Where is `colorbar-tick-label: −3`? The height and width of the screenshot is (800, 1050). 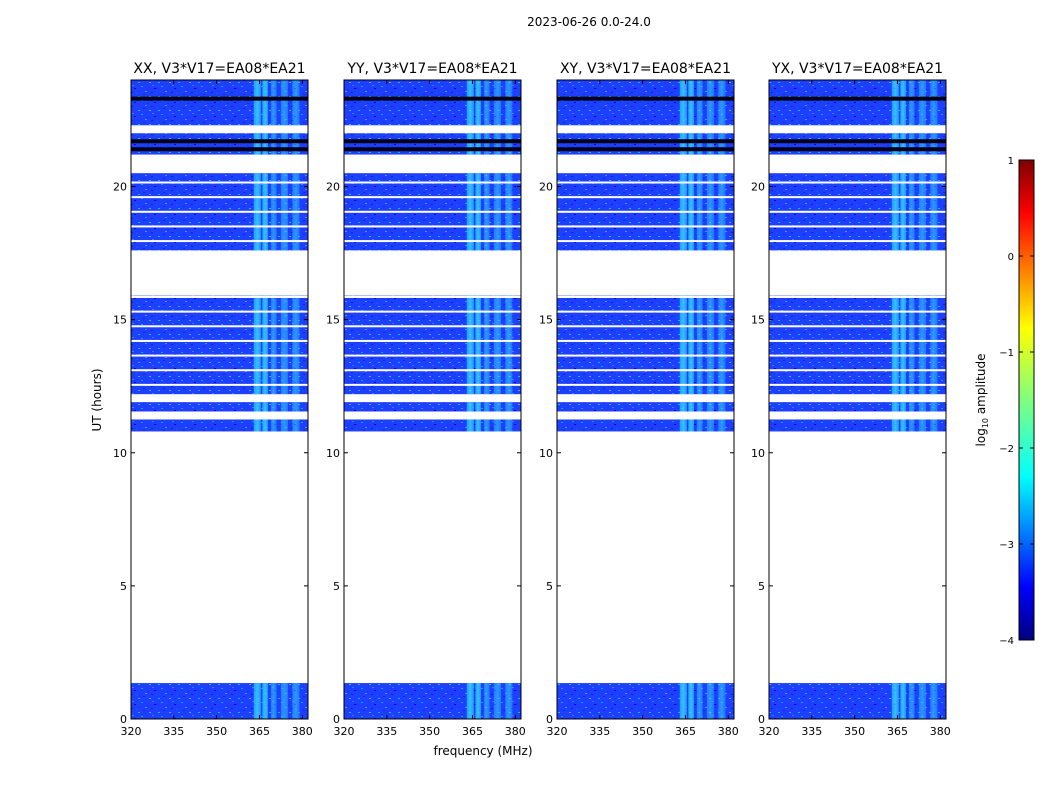 colorbar-tick-label: −3 is located at coordinates (1006, 545).